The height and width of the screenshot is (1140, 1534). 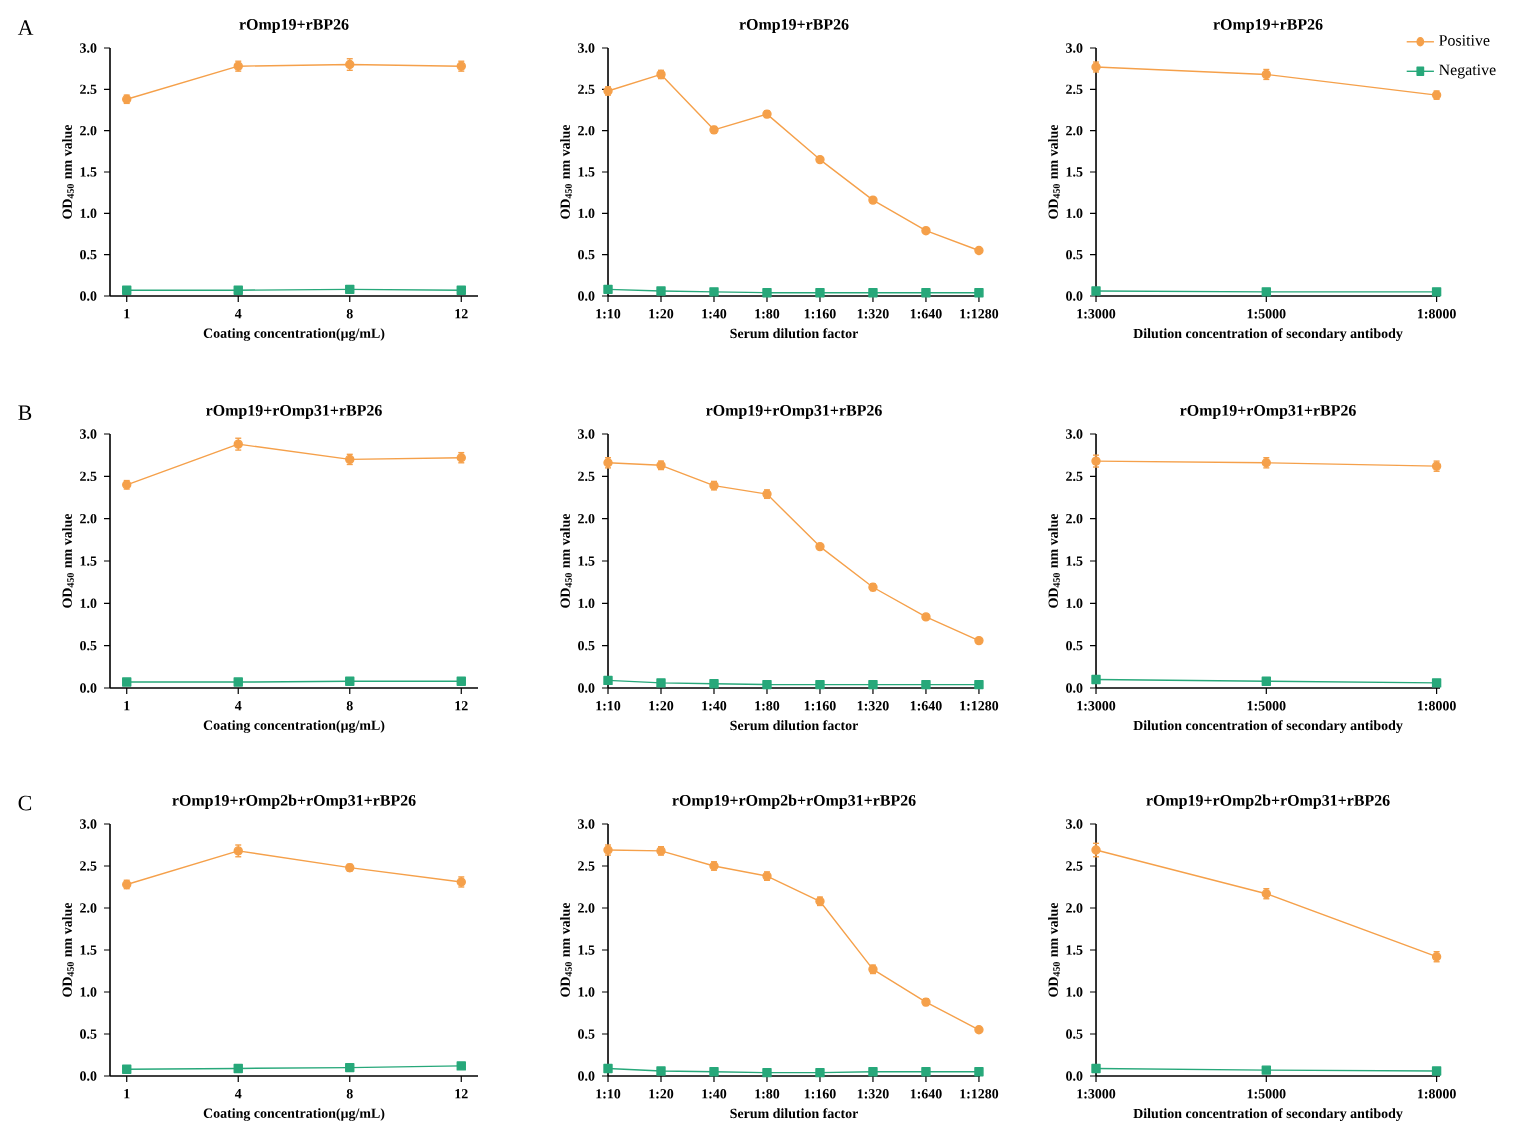 I want to click on text: B, so click(x=25, y=412).